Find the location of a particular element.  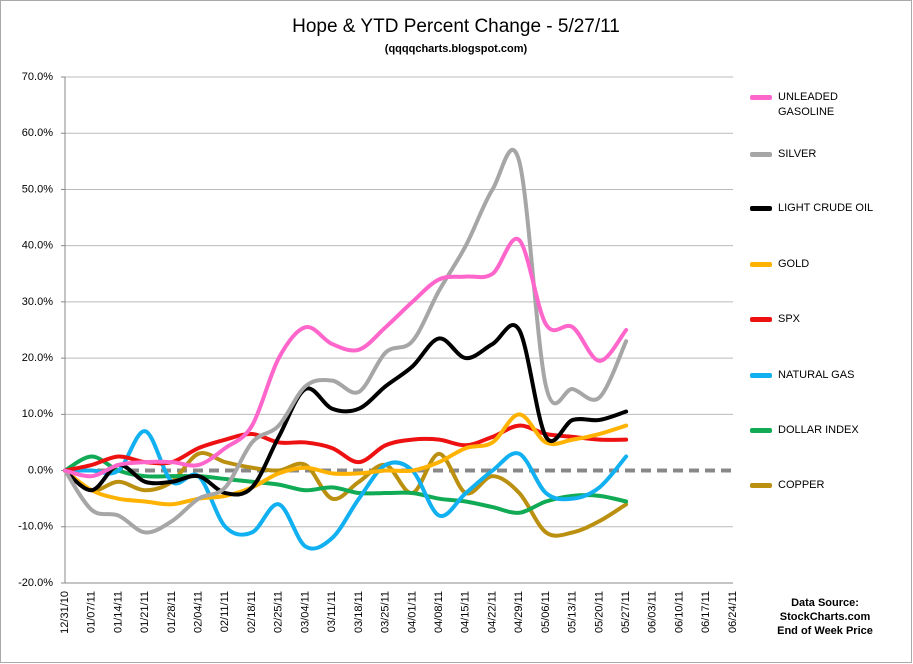

x-tick-group: 06/03/11 is located at coordinates (653, 612).